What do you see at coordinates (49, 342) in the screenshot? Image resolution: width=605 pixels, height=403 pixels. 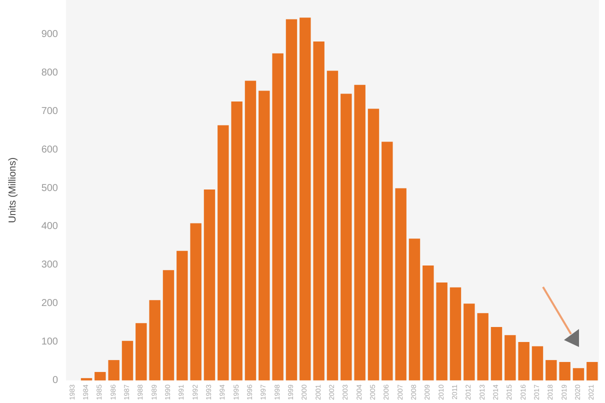 I see `y-tick-label: 100` at bounding box center [49, 342].